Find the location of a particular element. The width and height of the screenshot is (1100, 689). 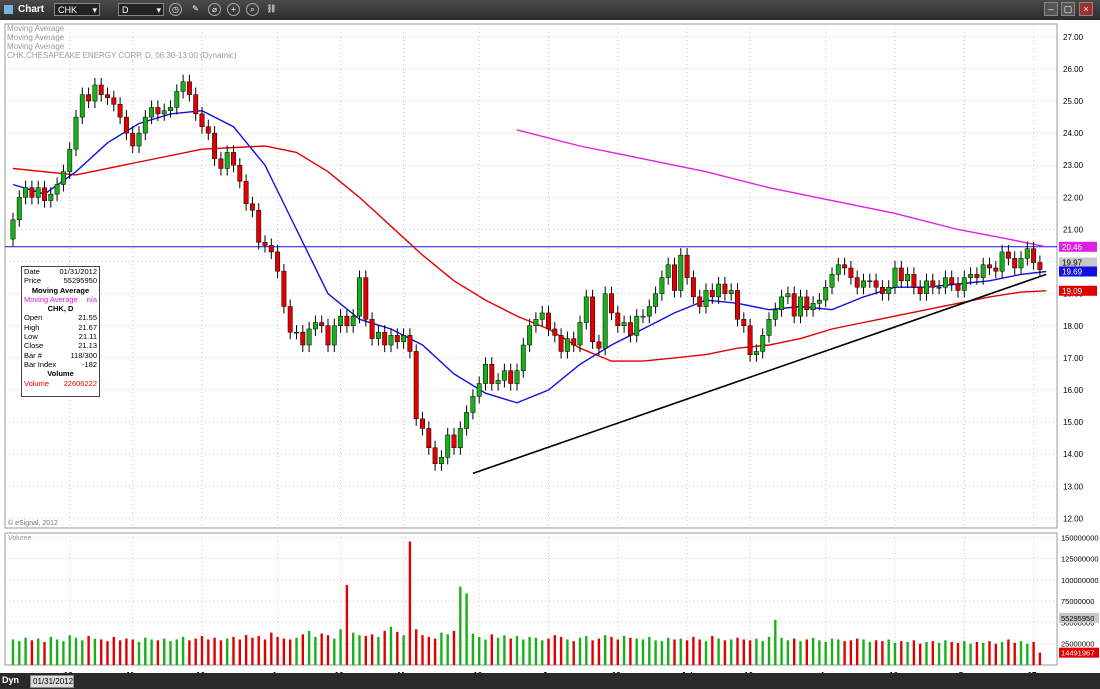

interval-input: D ▾ is located at coordinates (141, 9).